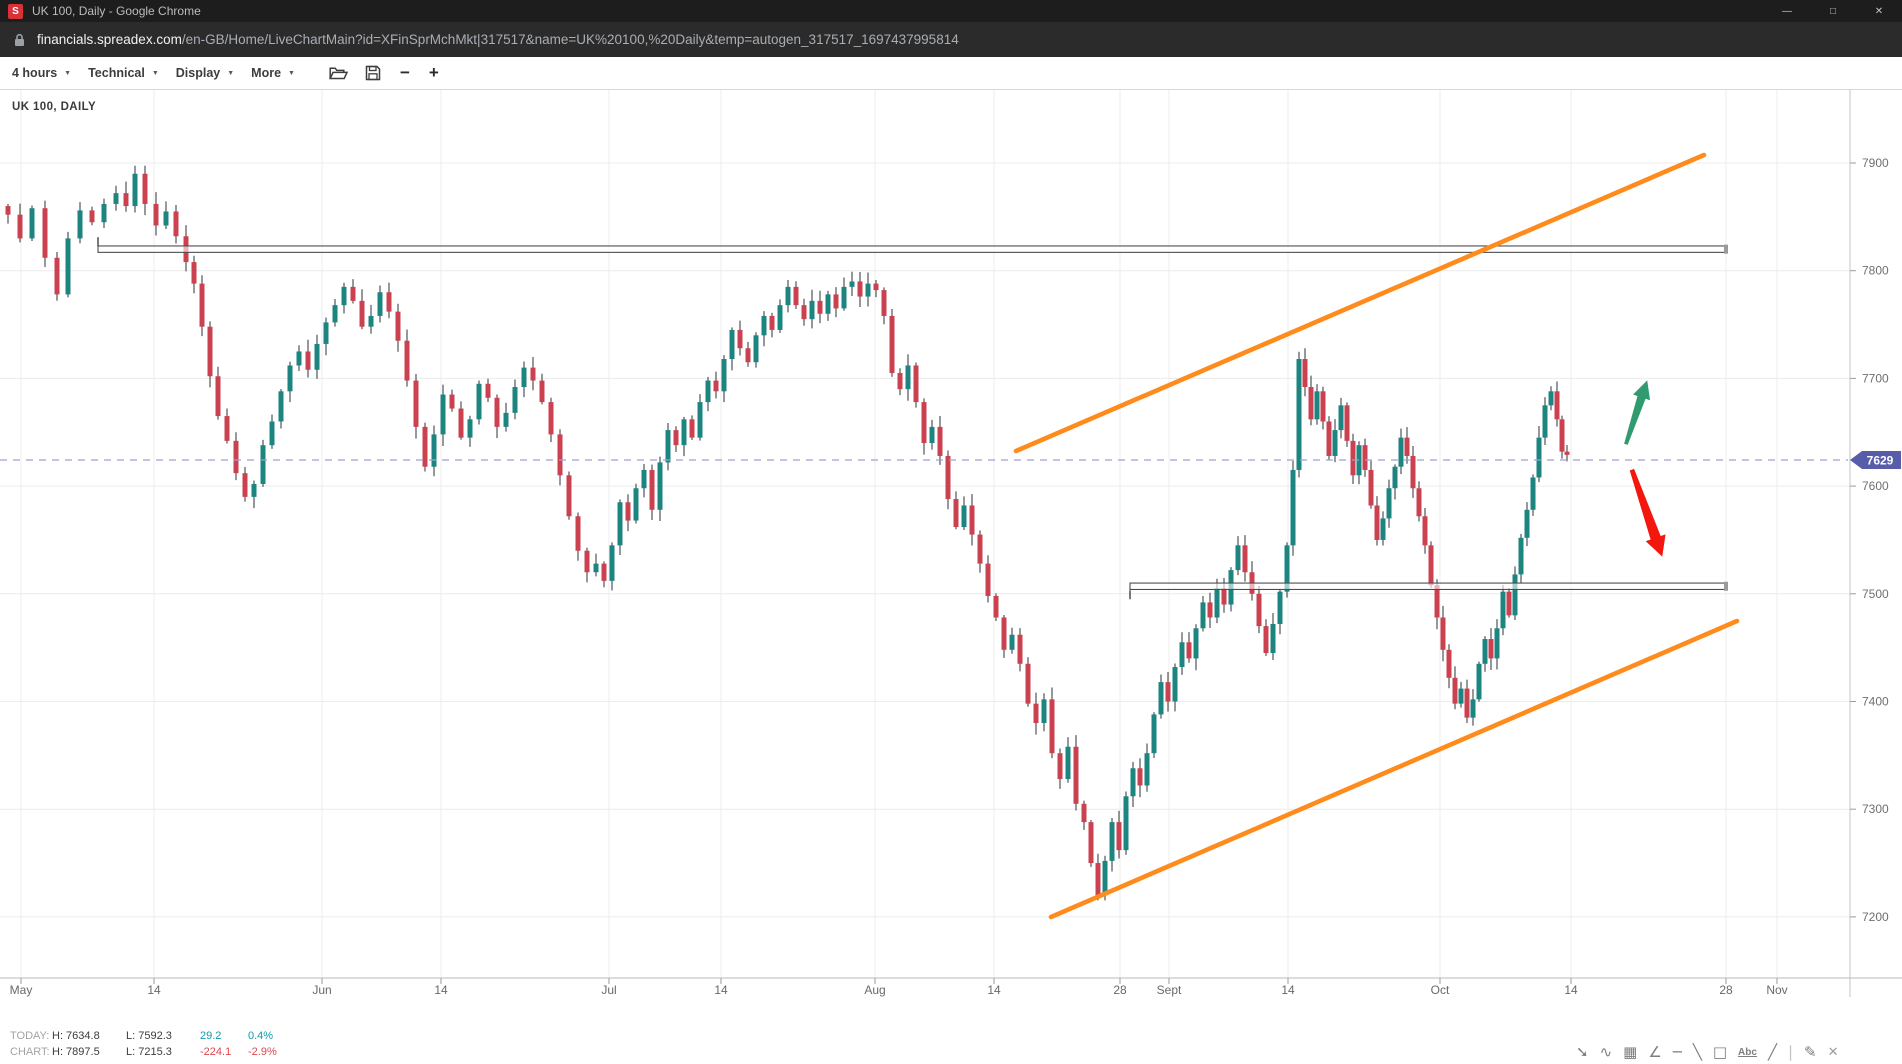 This screenshot has width=1902, height=1064. I want to click on stats-row-today: TODAY: H: 7634.8 L: 7592.3 29.2 0.4%, so click(153, 1036).